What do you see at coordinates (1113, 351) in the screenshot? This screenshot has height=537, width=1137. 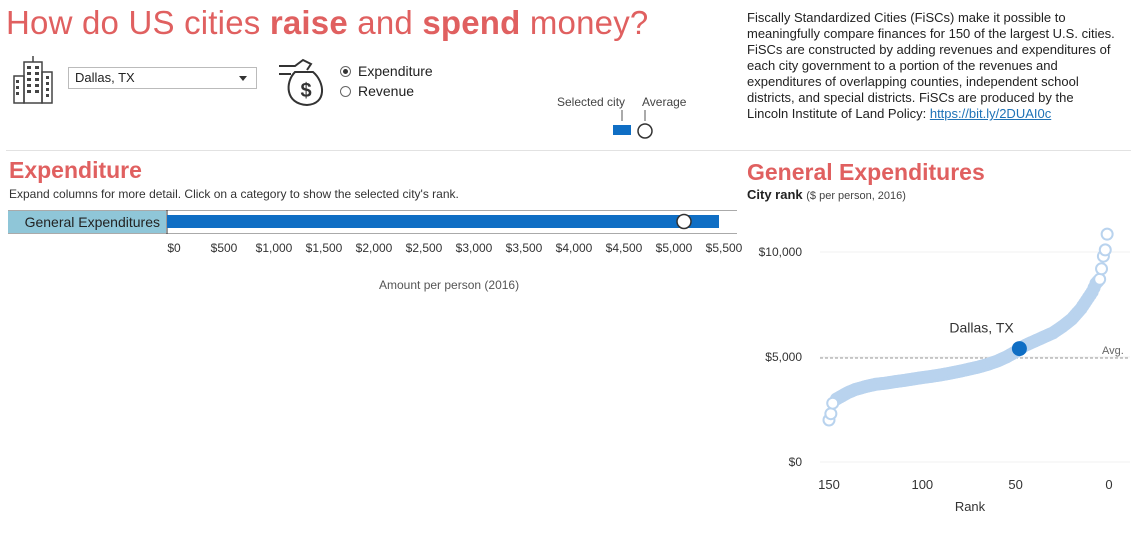 I see `average-line-label: Avg.` at bounding box center [1113, 351].